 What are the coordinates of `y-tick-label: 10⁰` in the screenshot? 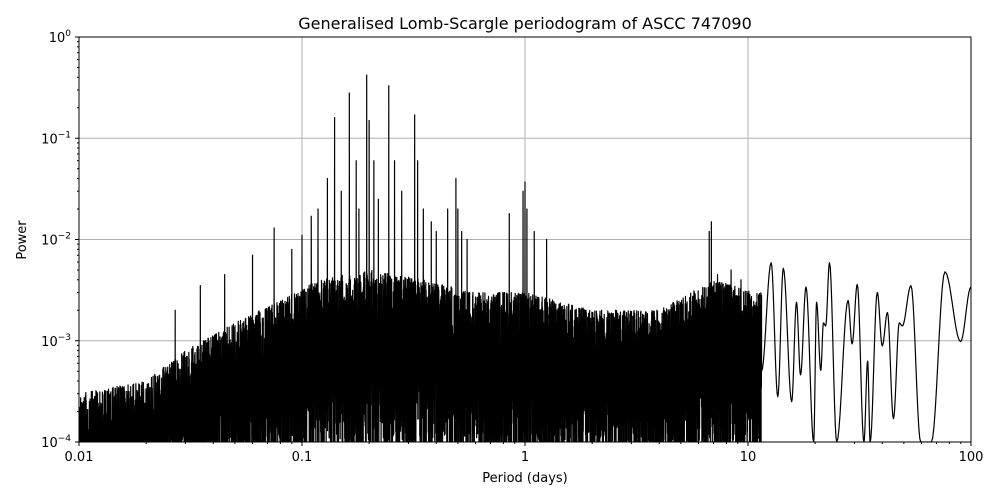 It's located at (60, 37).